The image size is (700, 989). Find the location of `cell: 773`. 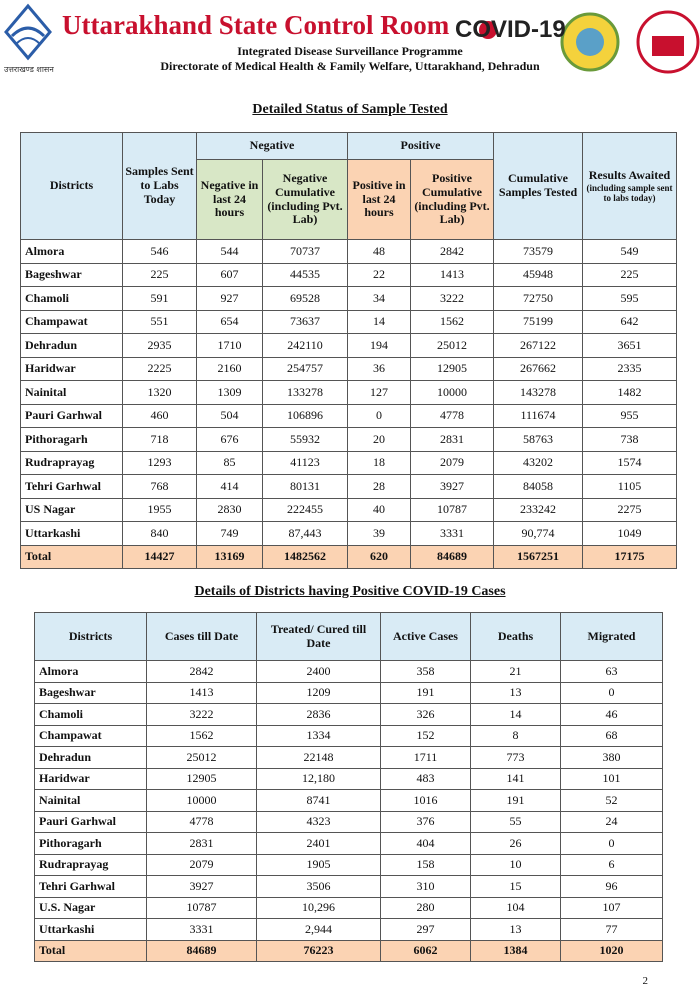

cell: 773 is located at coordinates (515, 757).